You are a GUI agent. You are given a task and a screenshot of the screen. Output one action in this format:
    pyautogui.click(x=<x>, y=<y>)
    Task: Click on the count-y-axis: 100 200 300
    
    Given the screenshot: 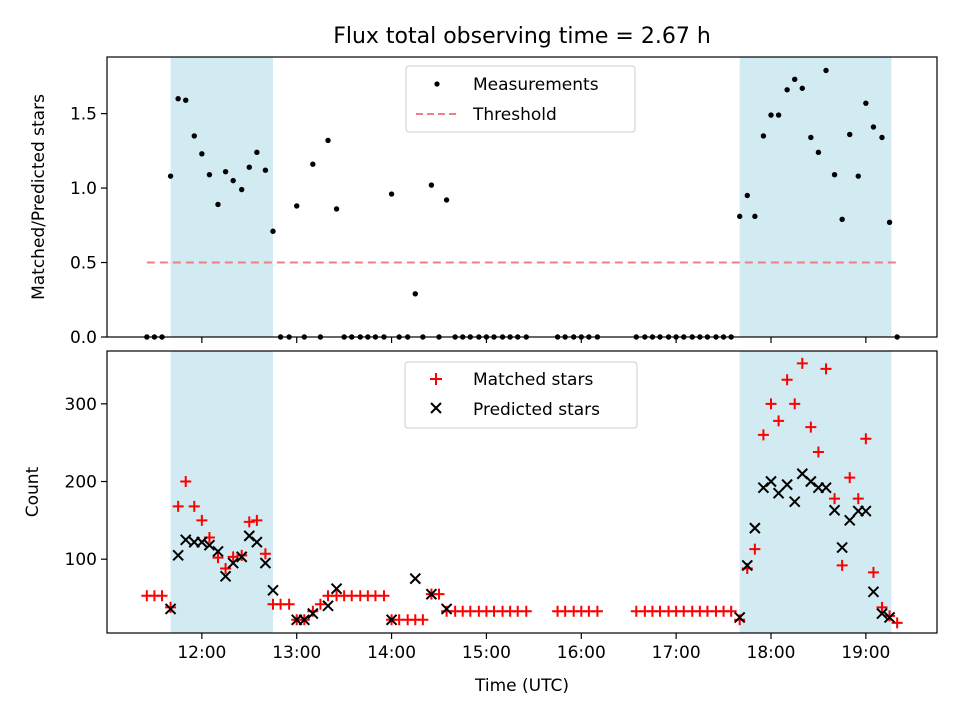 What is the action you would take?
    pyautogui.click(x=86, y=482)
    